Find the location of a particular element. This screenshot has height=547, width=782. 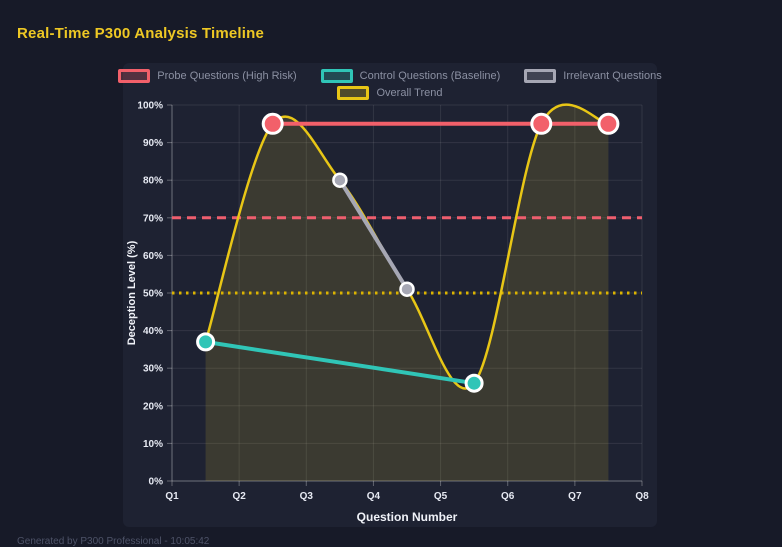

y-tick-label: 10% is located at coordinates (153, 444).